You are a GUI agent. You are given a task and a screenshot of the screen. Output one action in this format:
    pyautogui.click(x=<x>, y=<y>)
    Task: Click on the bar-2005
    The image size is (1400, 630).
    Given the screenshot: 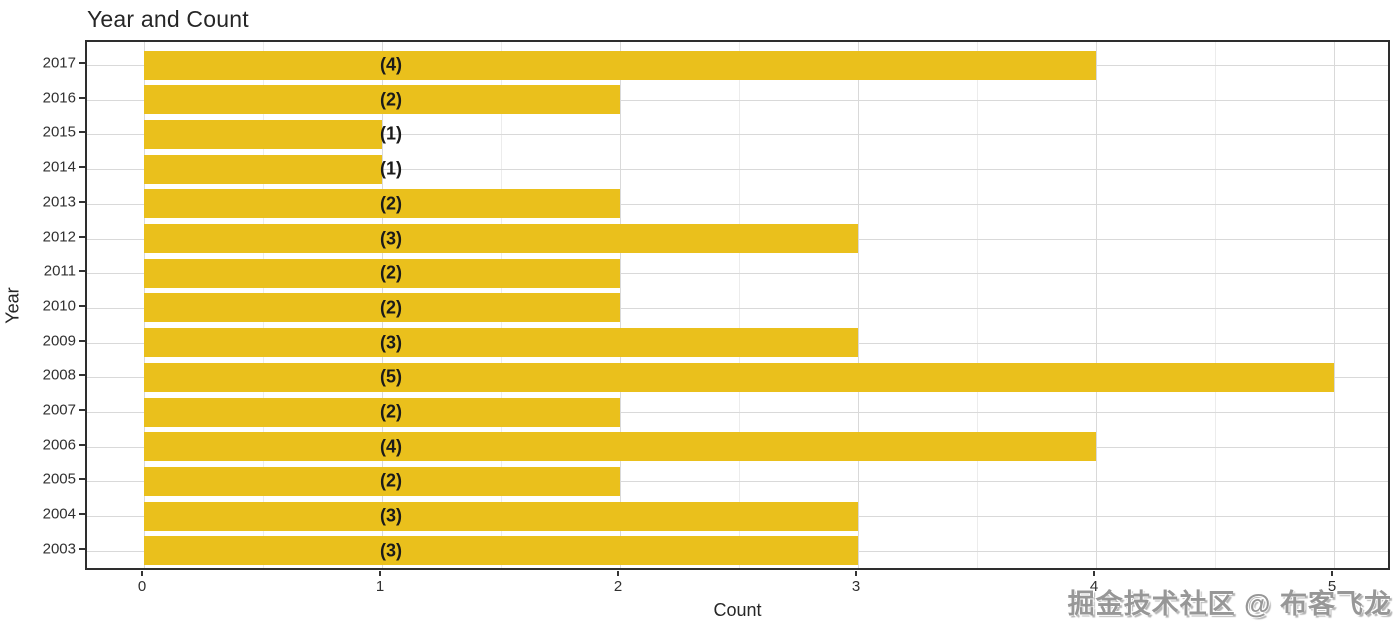 What is the action you would take?
    pyautogui.click(x=382, y=481)
    